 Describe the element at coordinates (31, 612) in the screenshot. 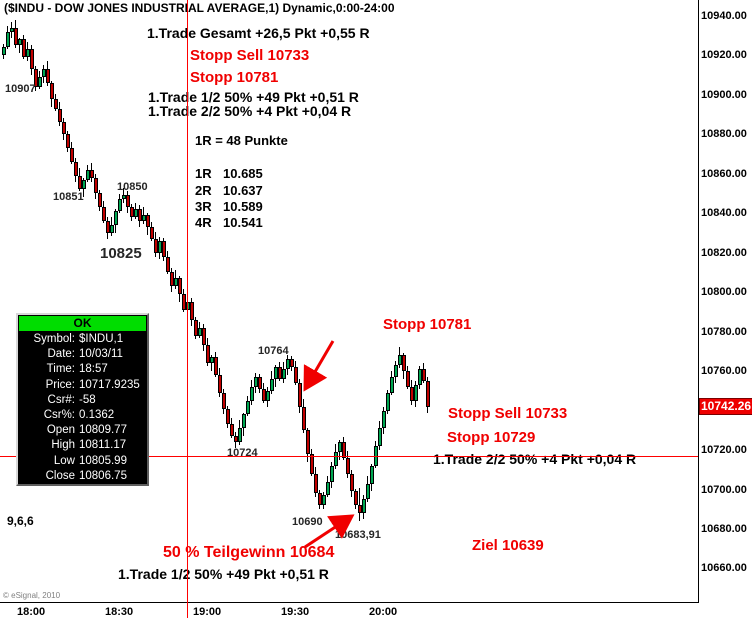

I see `time-axis-label: 18:00` at that location.